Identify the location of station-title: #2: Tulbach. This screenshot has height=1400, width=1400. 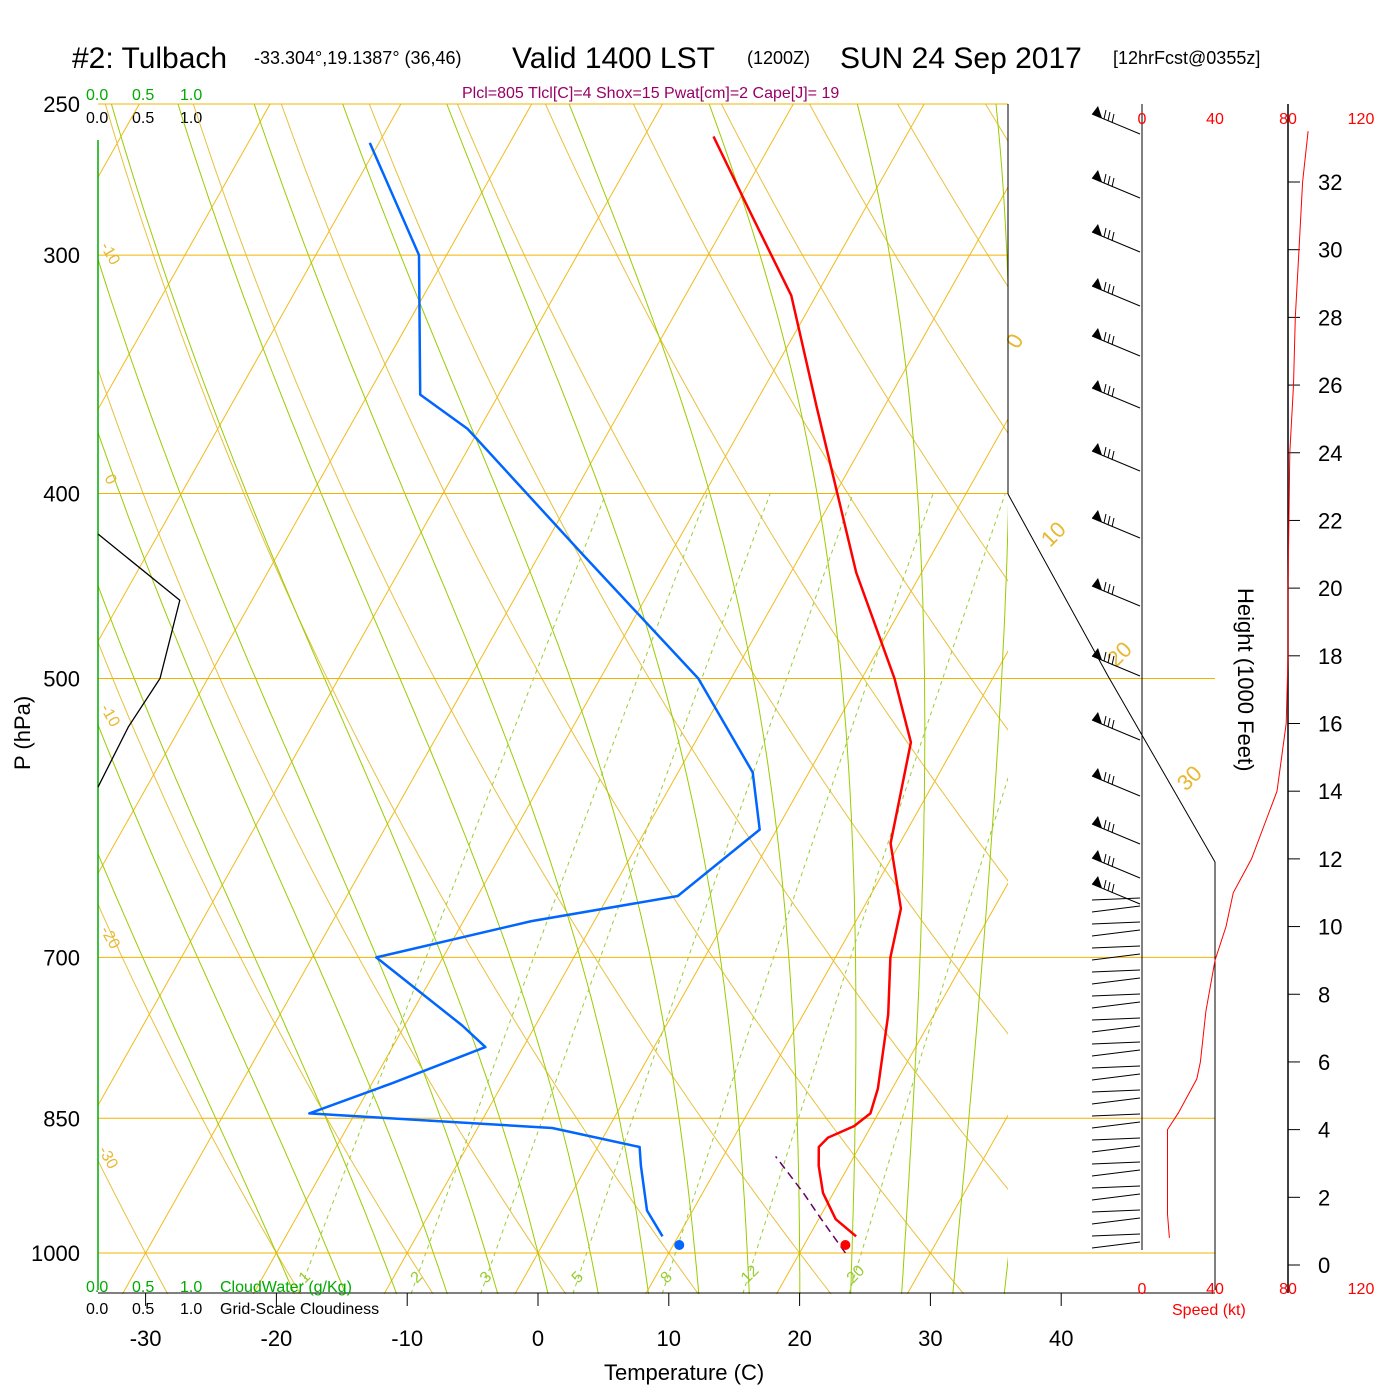
(149, 58).